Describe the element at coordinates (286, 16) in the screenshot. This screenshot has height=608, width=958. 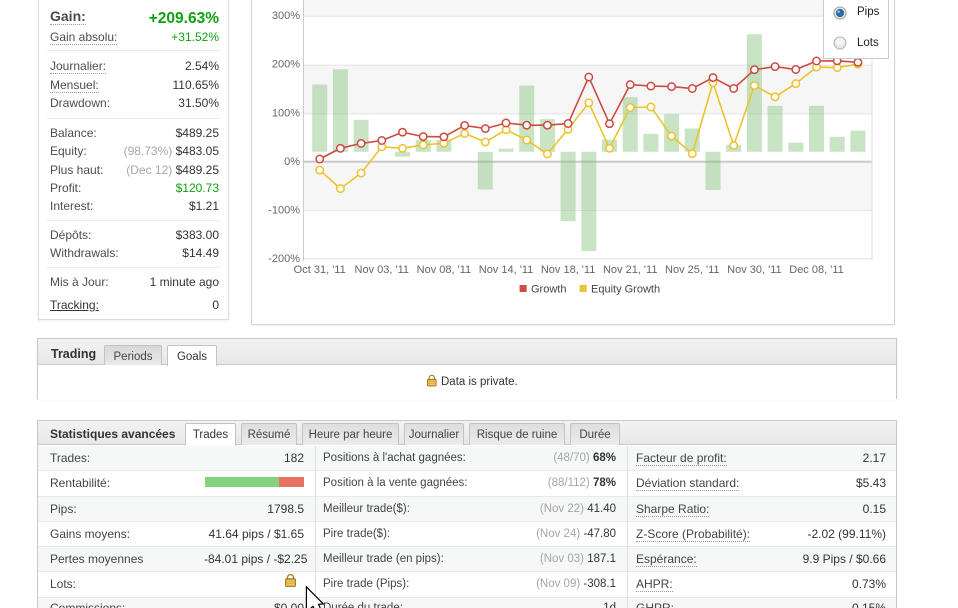
I see `svg-text: 300%` at that location.